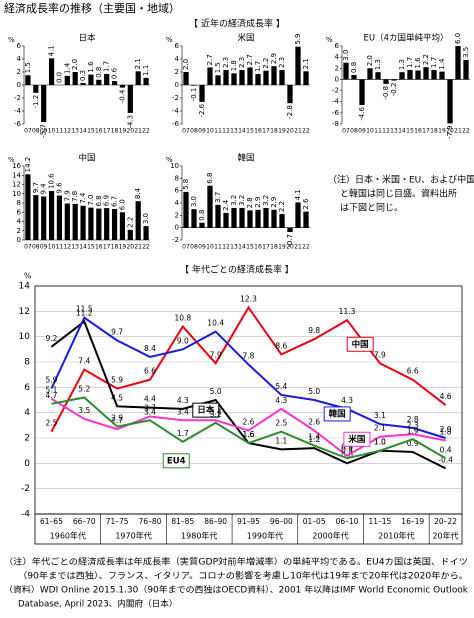 The width and height of the screenshot is (474, 618). Describe the element at coordinates (215, 521) in the screenshot. I see `x-tick-label: 86–90` at that location.